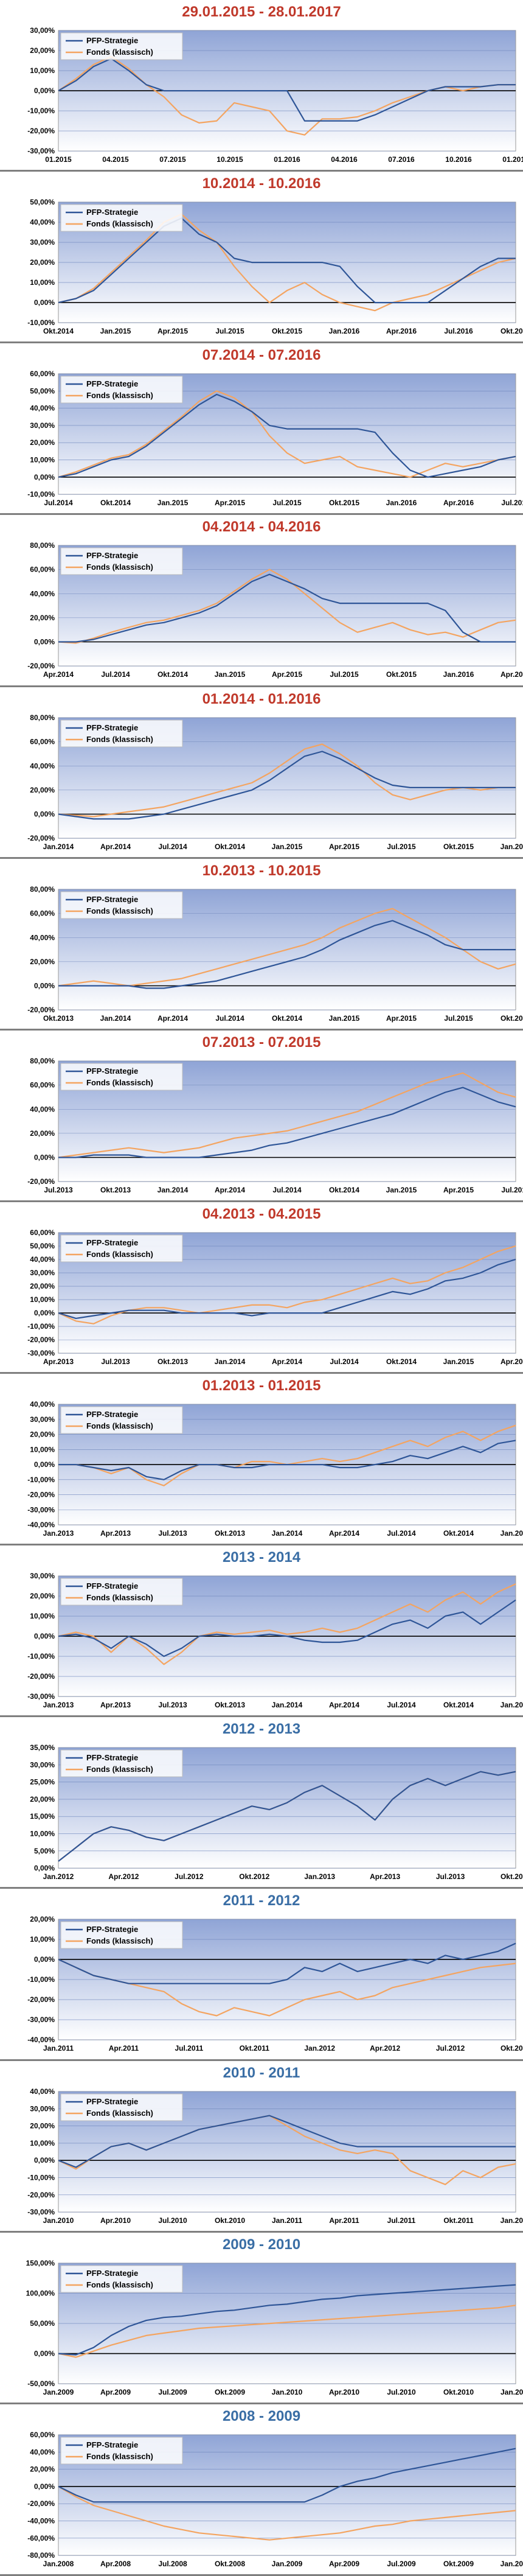 This screenshot has width=523, height=2576. I want to click on x-tick-label: Jul.2011, so click(401, 2220).